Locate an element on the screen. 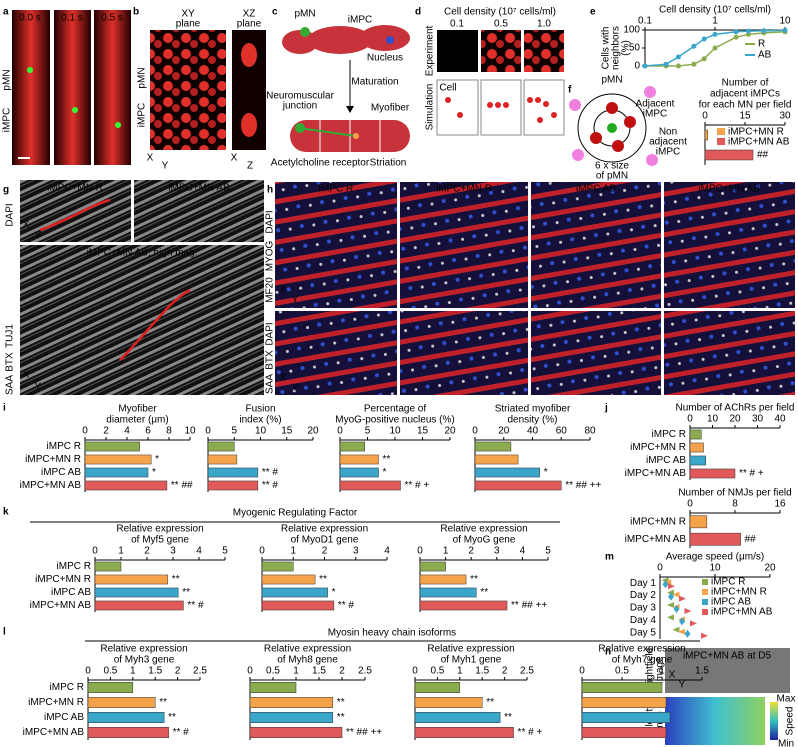 The width and height of the screenshot is (798, 747). x-tick-label: 16 is located at coordinates (780, 504).